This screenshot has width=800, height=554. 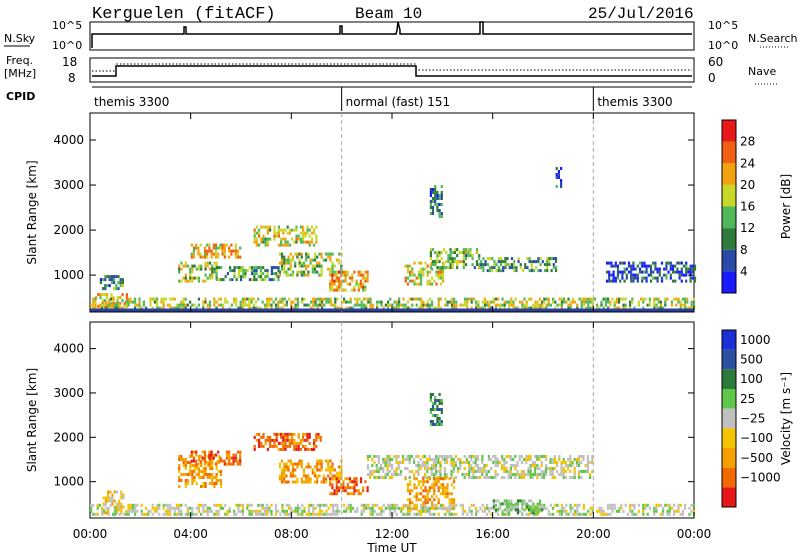 I want to click on data-region, so click(x=518, y=507).